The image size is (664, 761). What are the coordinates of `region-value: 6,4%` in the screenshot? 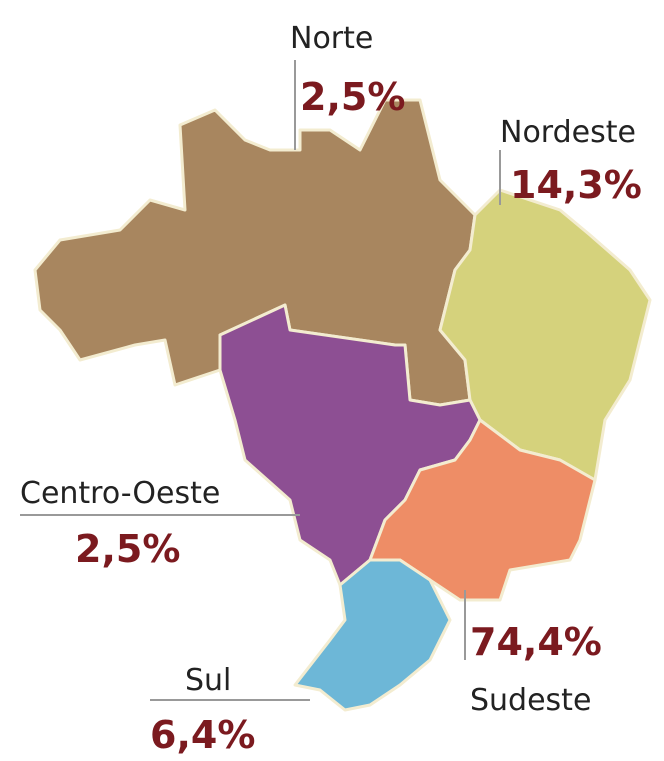 It's located at (202, 735).